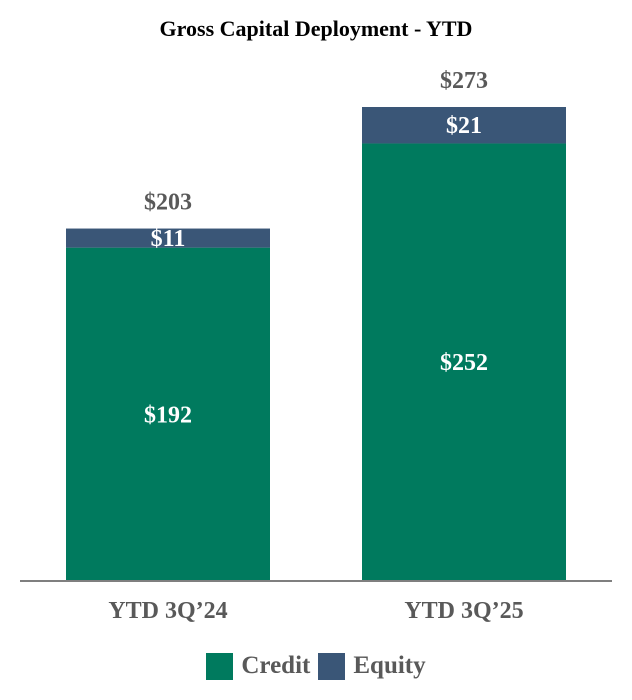 The height and width of the screenshot is (700, 632). Describe the element at coordinates (220, 666) in the screenshot. I see `legend-swatch-credit` at that location.